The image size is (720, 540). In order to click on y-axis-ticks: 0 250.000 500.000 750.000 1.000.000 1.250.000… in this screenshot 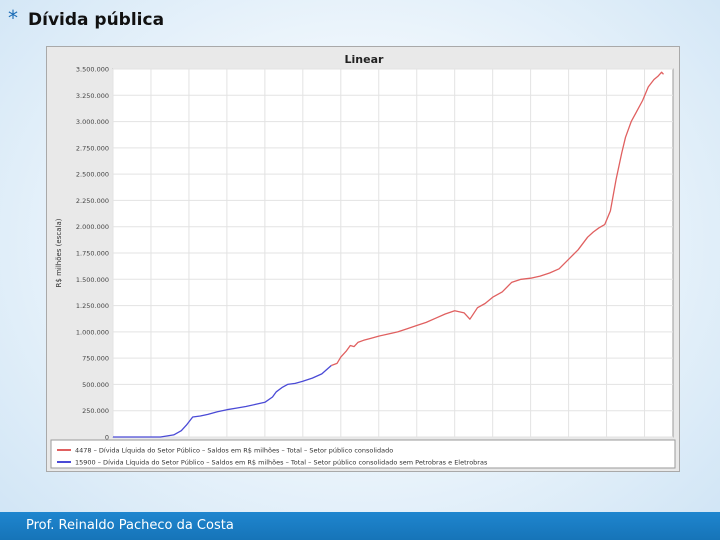, I will do `click(92, 254)`.